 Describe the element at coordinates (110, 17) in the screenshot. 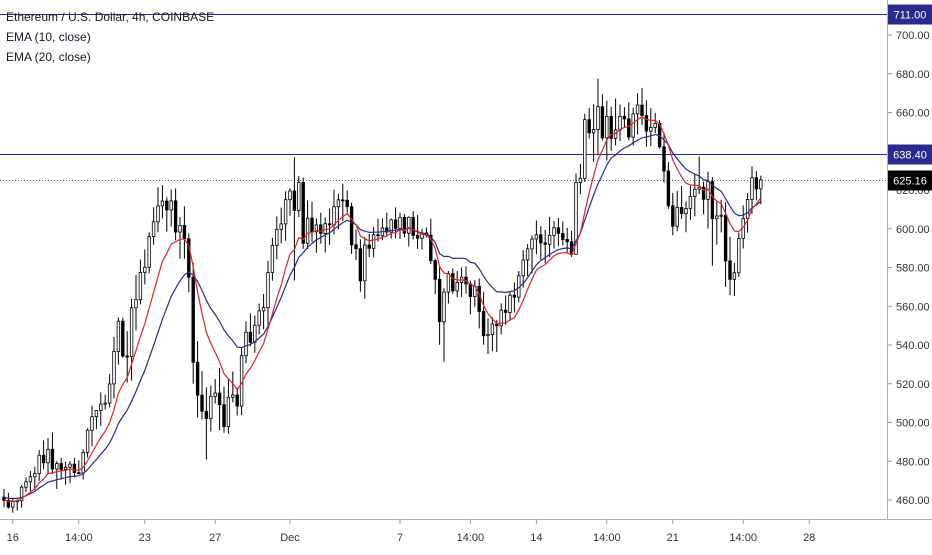

I see `symbol-title: Ethereum / U.S. Dollar, 4h, COINBASE` at that location.